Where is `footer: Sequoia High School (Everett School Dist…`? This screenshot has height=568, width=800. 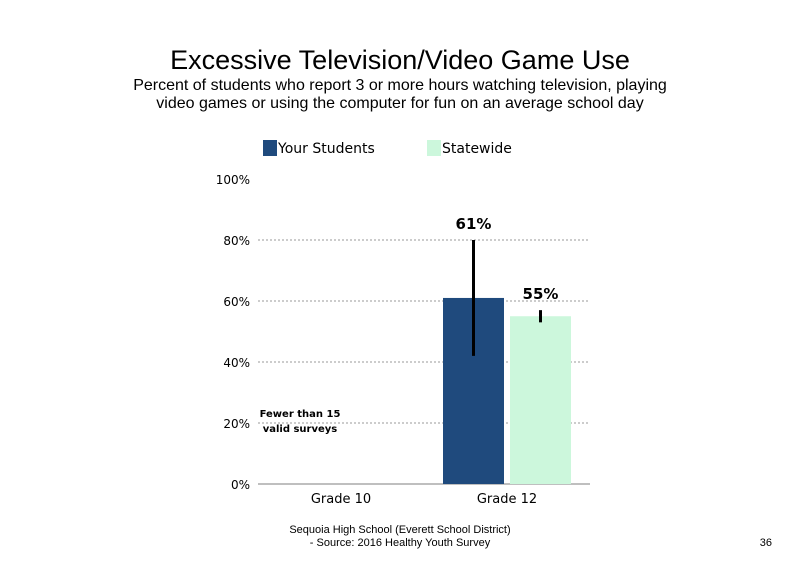
footer: Sequoia High School (Everett School Dist… is located at coordinates (400, 537).